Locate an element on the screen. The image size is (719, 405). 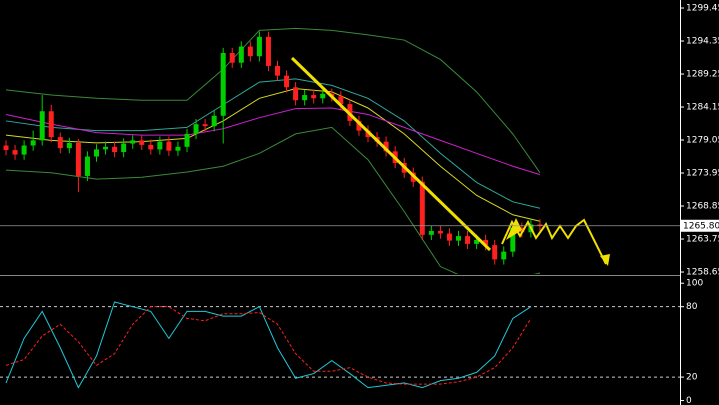
y-tick-label: 20 is located at coordinates (692, 378).